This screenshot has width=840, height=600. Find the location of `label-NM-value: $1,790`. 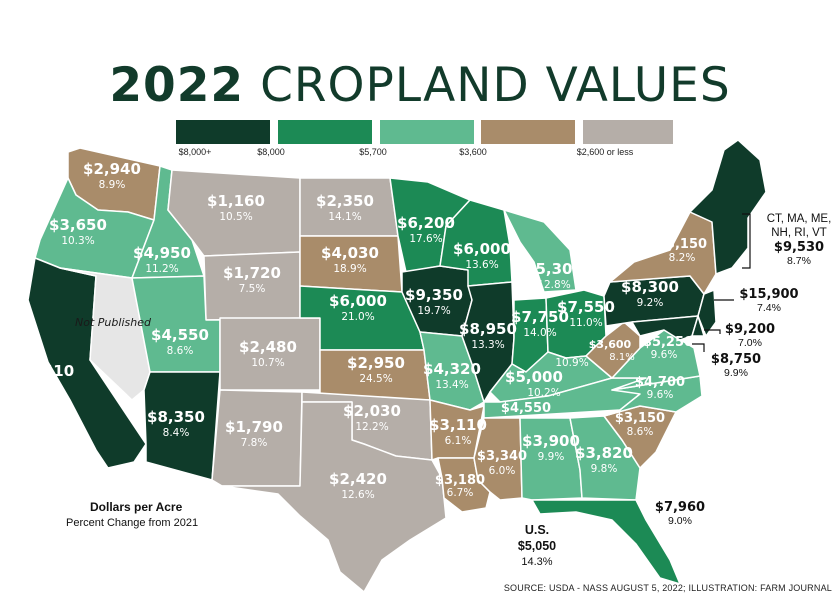

label-NM-value: $1,790 is located at coordinates (254, 427).